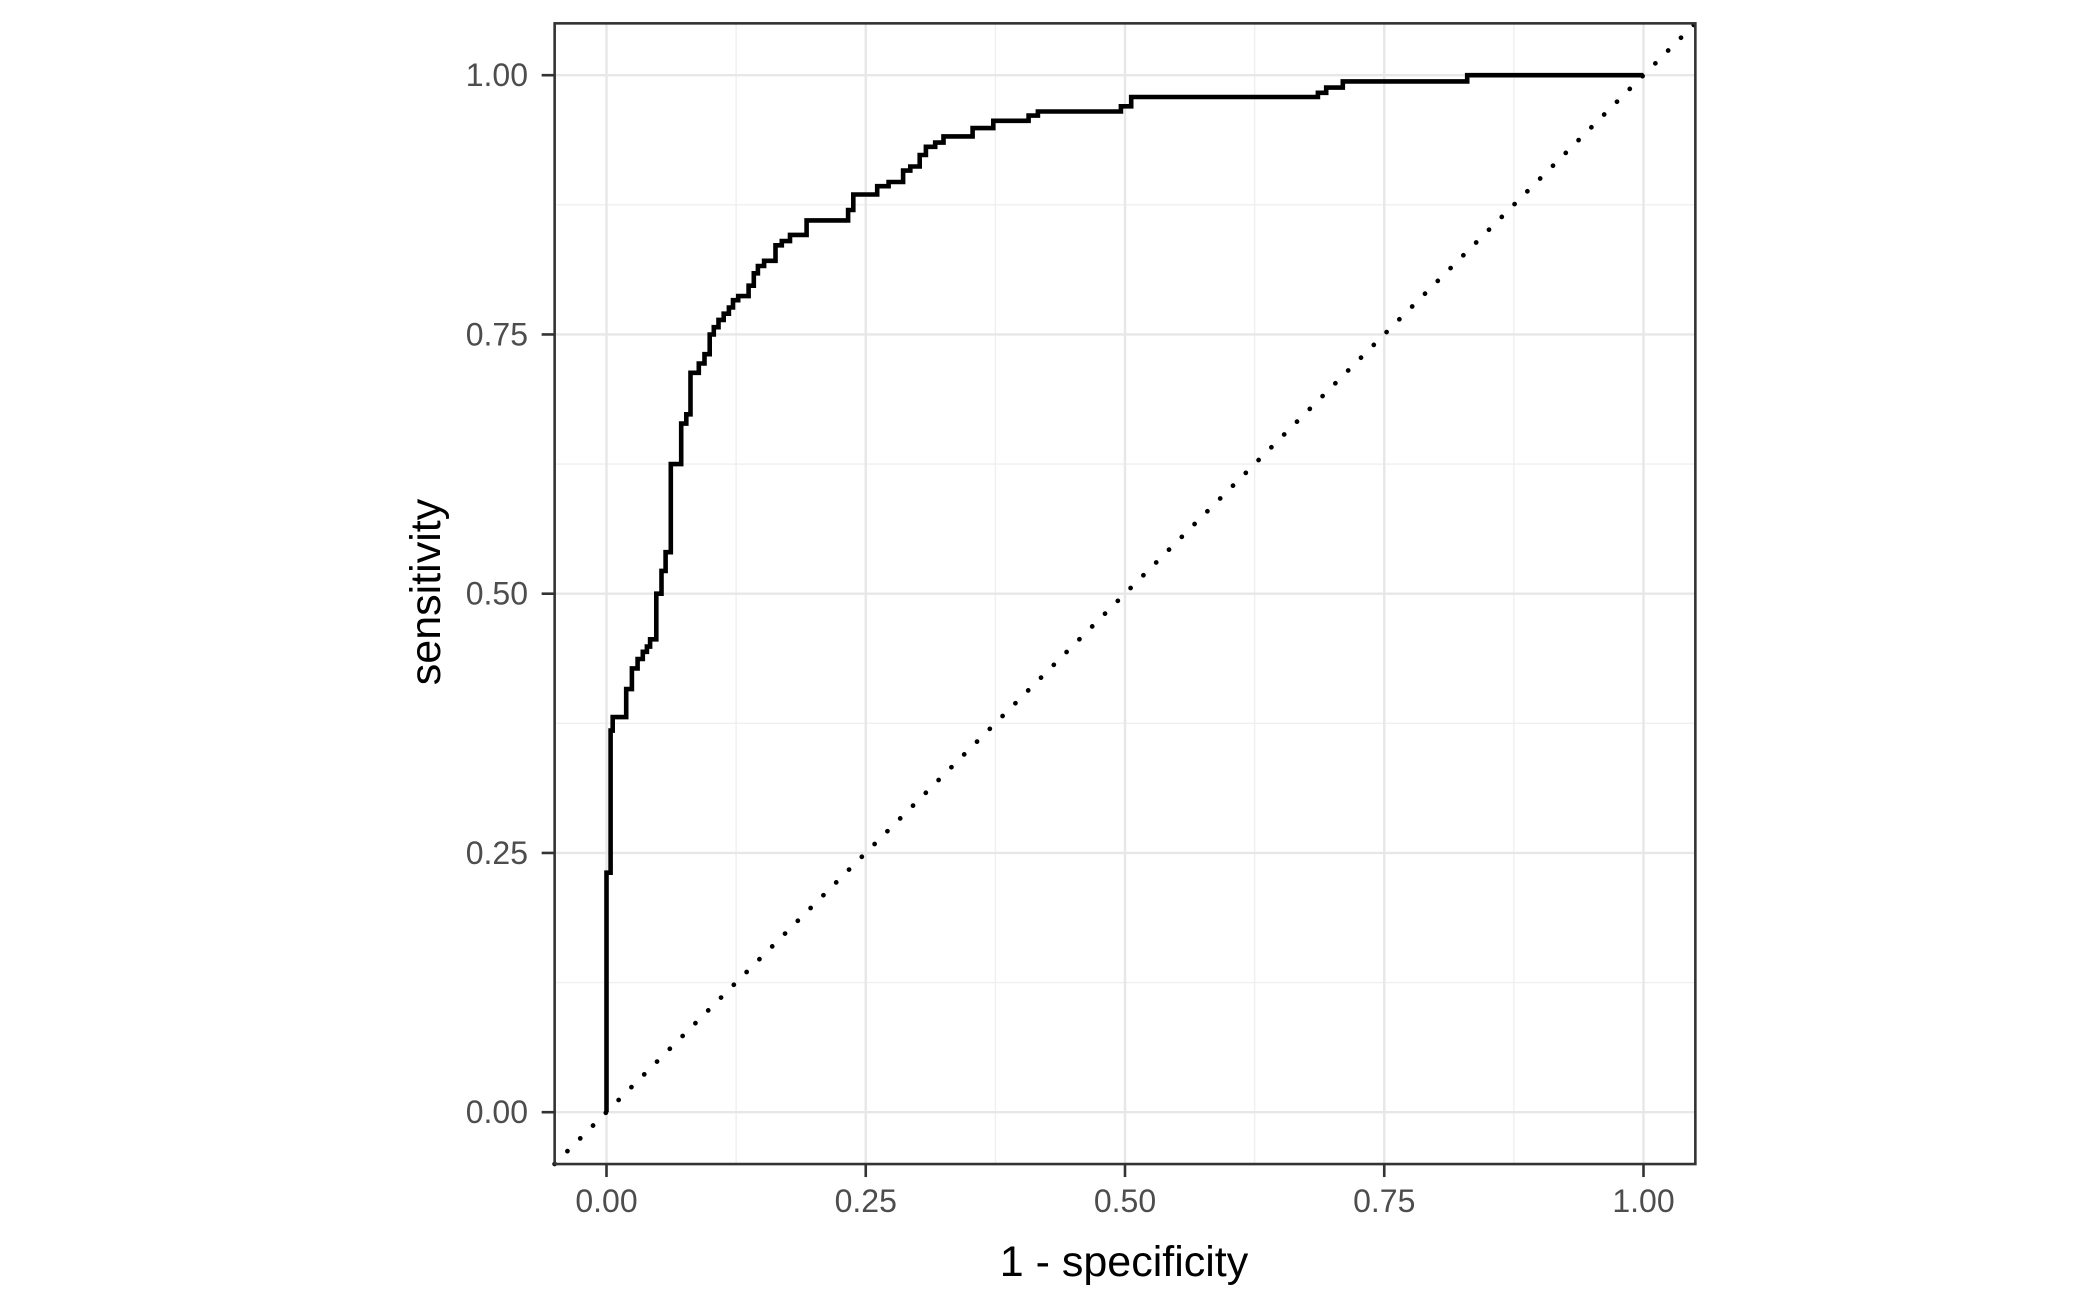 The image size is (2100, 1297). Describe the element at coordinates (606, 1201) in the screenshot. I see `x-tick-label: 0.00` at that location.